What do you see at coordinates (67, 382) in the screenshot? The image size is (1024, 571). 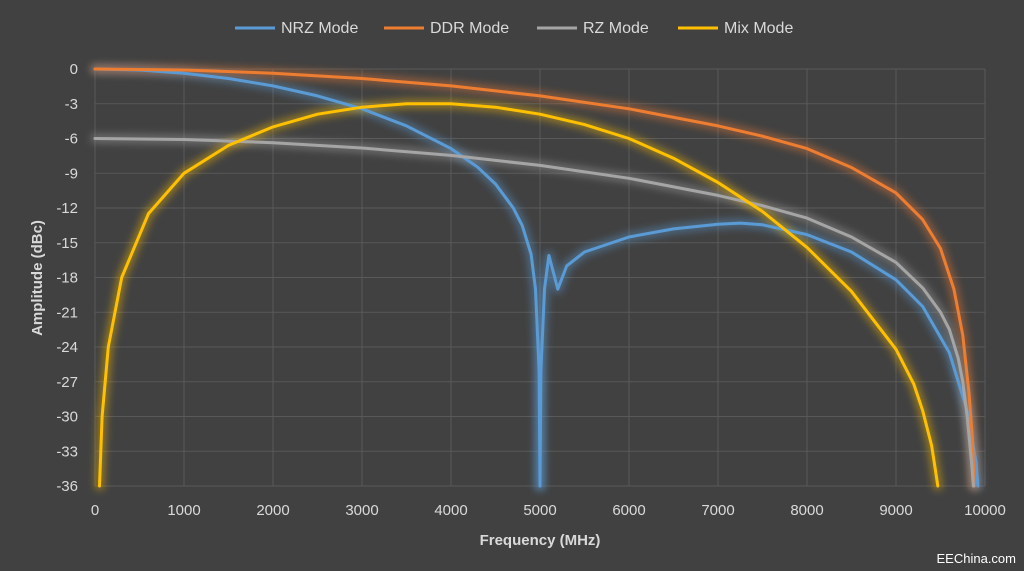 I see `y-tick-label: -27` at bounding box center [67, 382].